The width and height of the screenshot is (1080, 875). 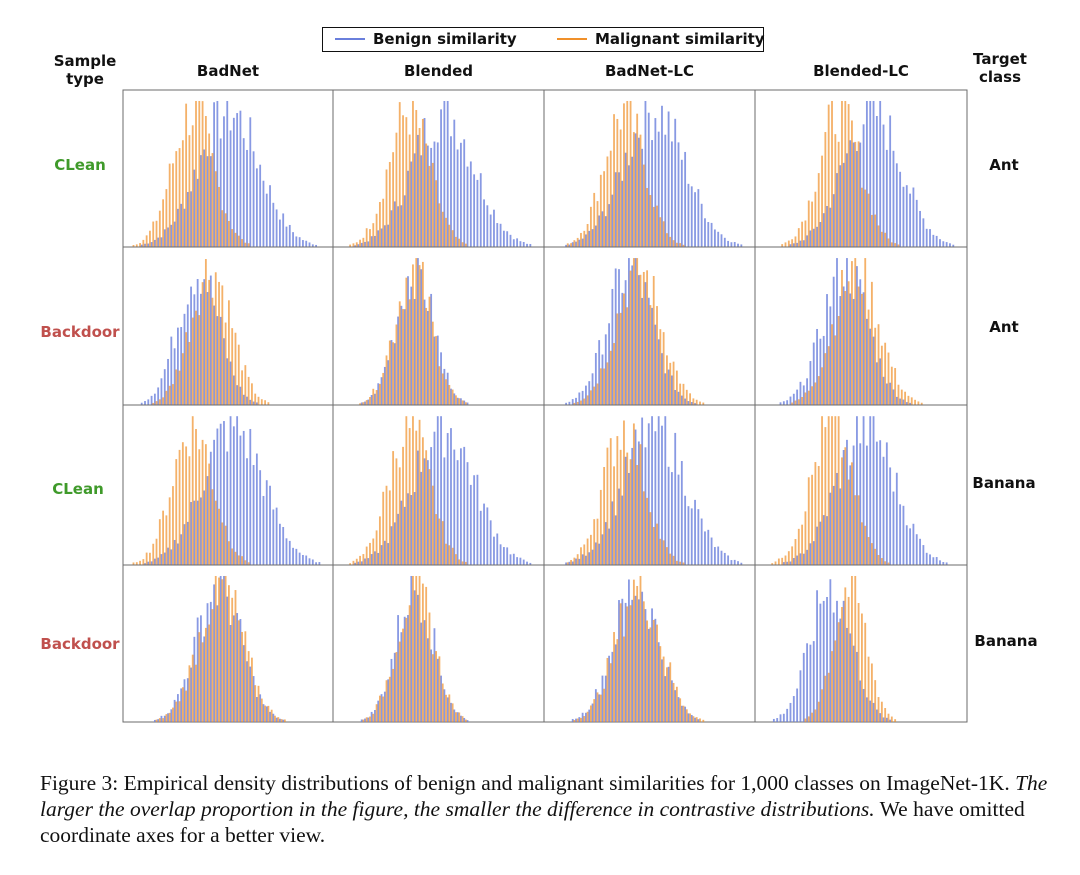 I want to click on target-class-ant-1: Ant, so click(x=1004, y=165).